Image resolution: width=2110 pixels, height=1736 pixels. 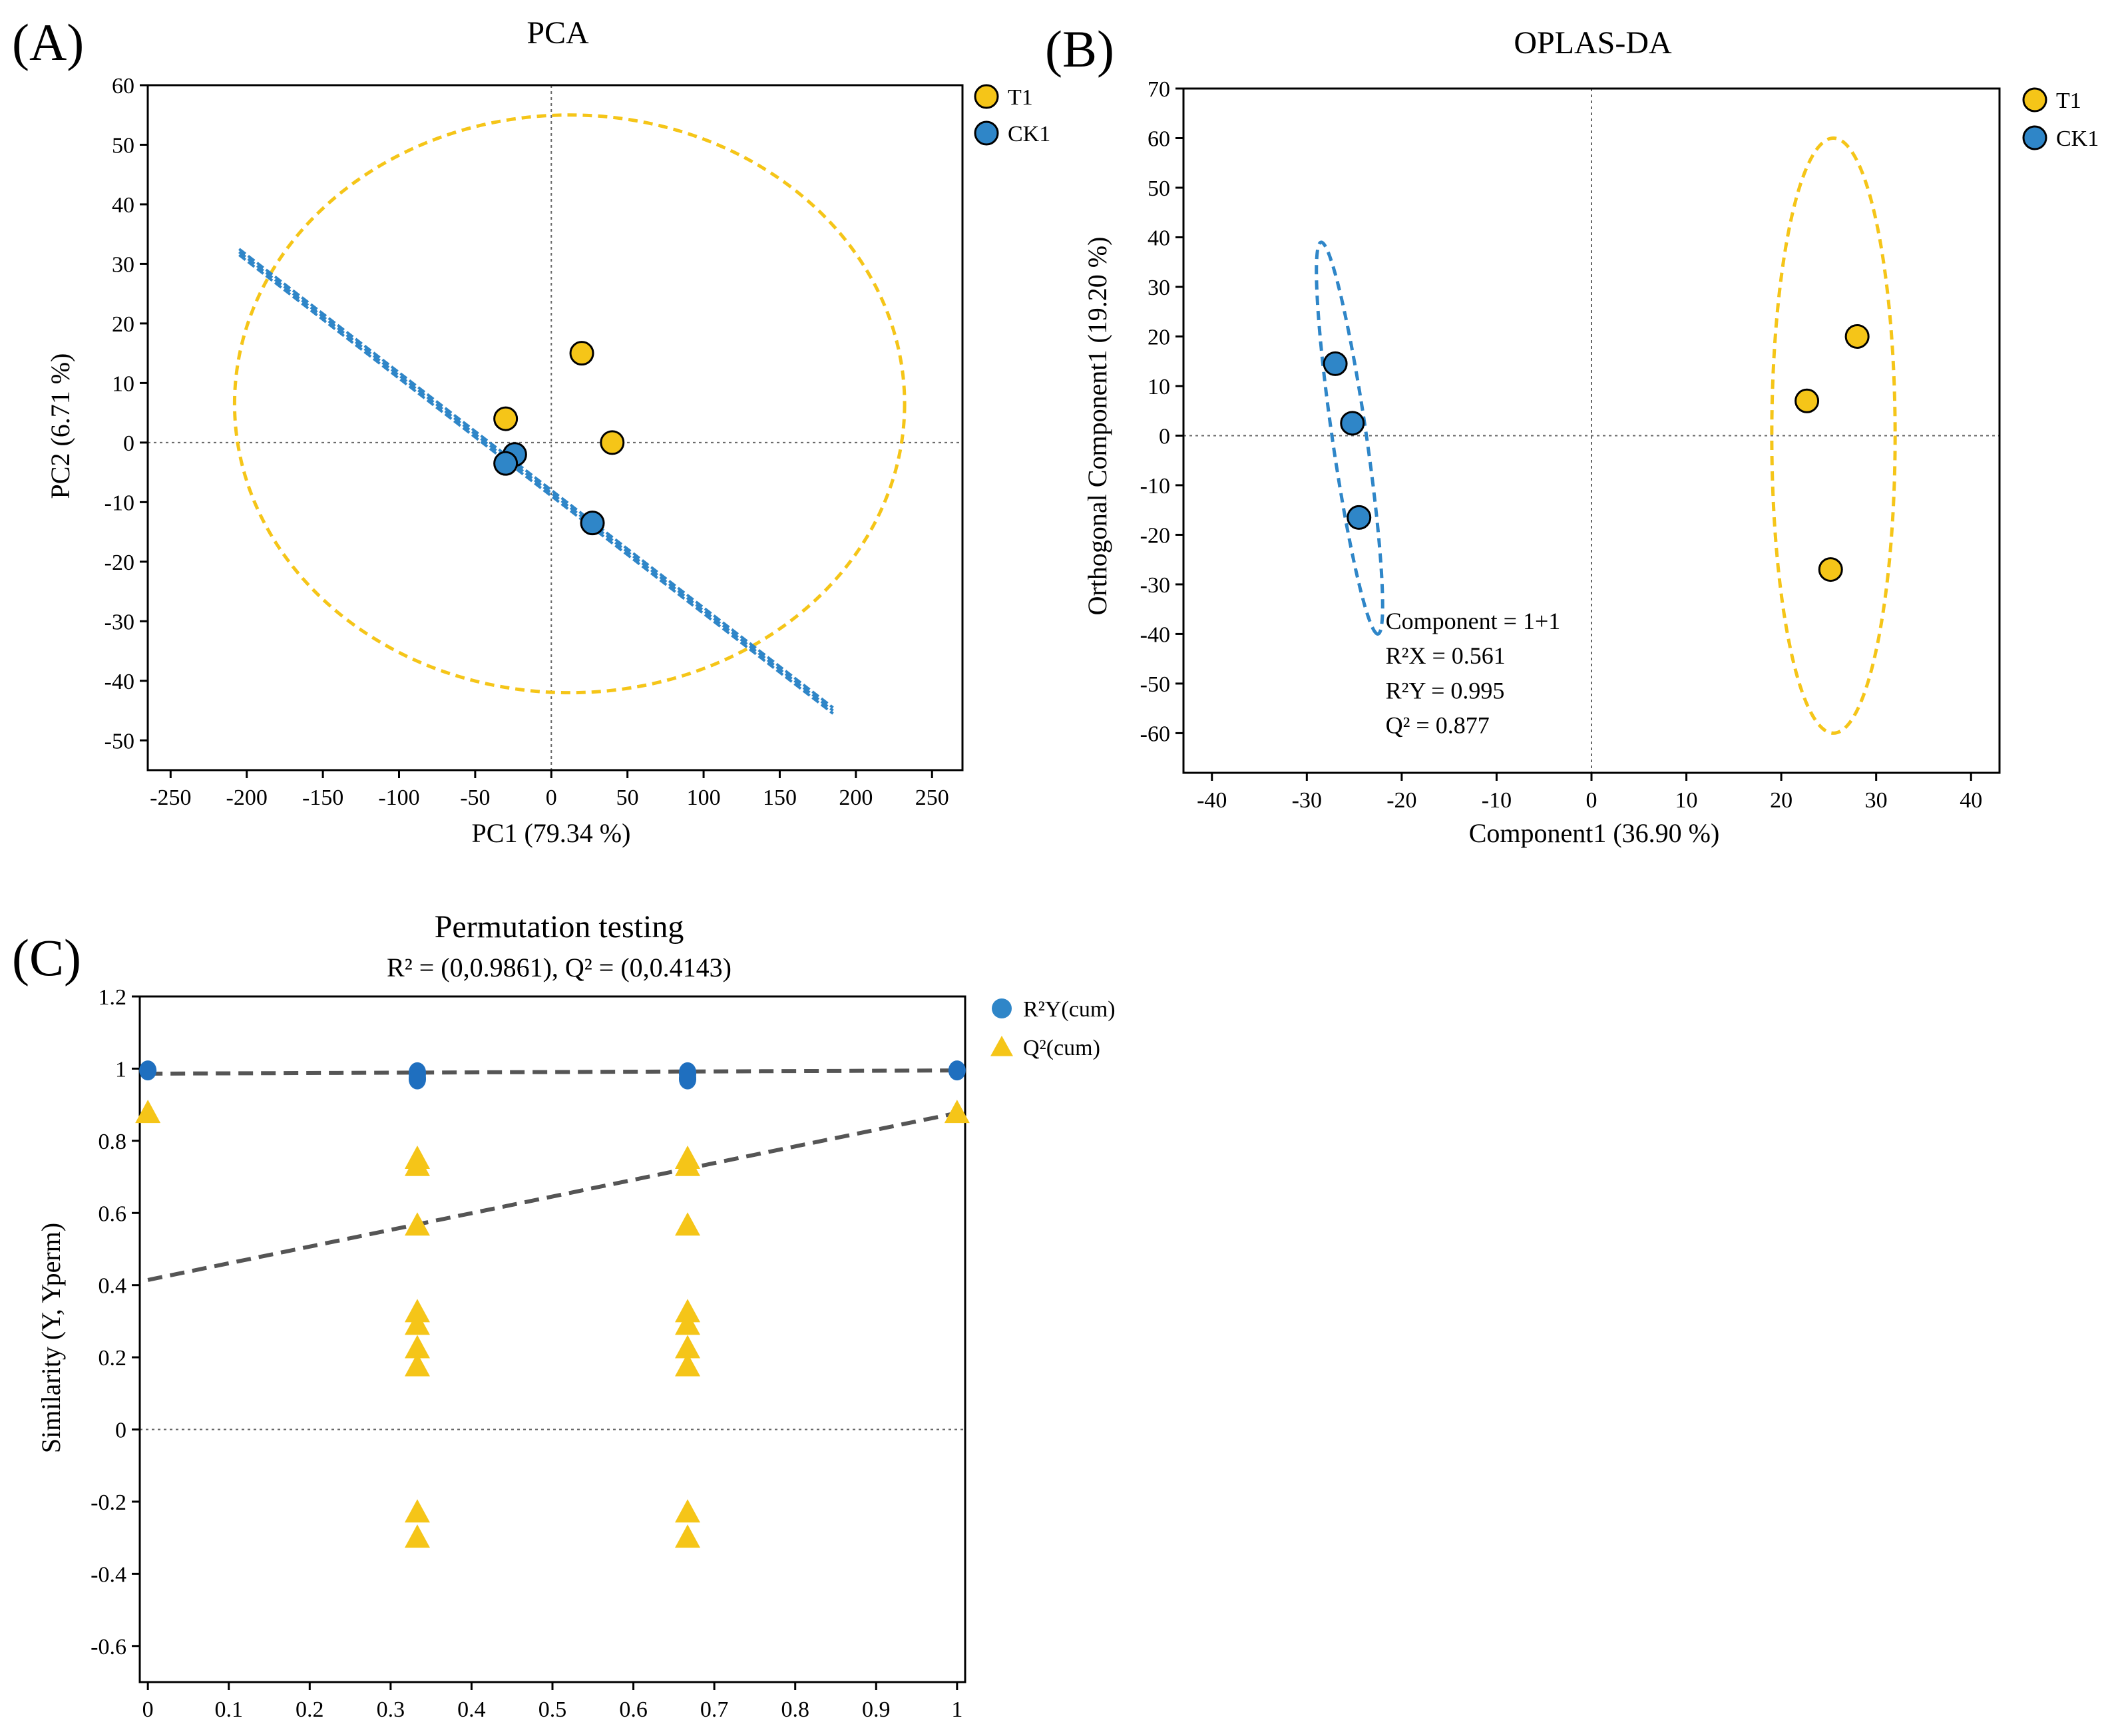 I want to click on y-tick-label: 70, so click(x=1159, y=89).